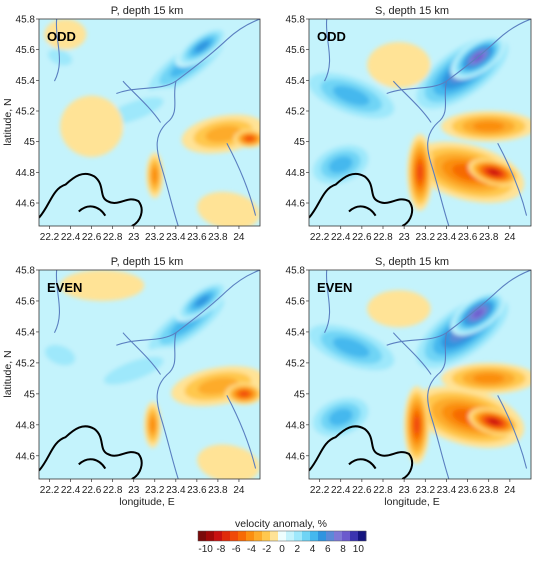 Image resolution: width=550 pixels, height=562 pixels. Describe the element at coordinates (412, 262) in the screenshot. I see `panel-title: S, depth 15 km` at that location.